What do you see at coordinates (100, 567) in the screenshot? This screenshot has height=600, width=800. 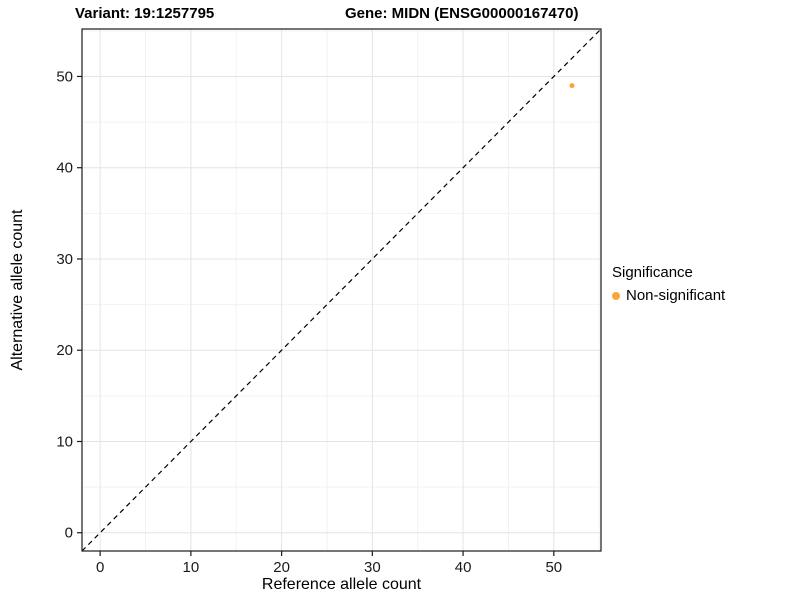 I see `x-tick-label: 0` at bounding box center [100, 567].